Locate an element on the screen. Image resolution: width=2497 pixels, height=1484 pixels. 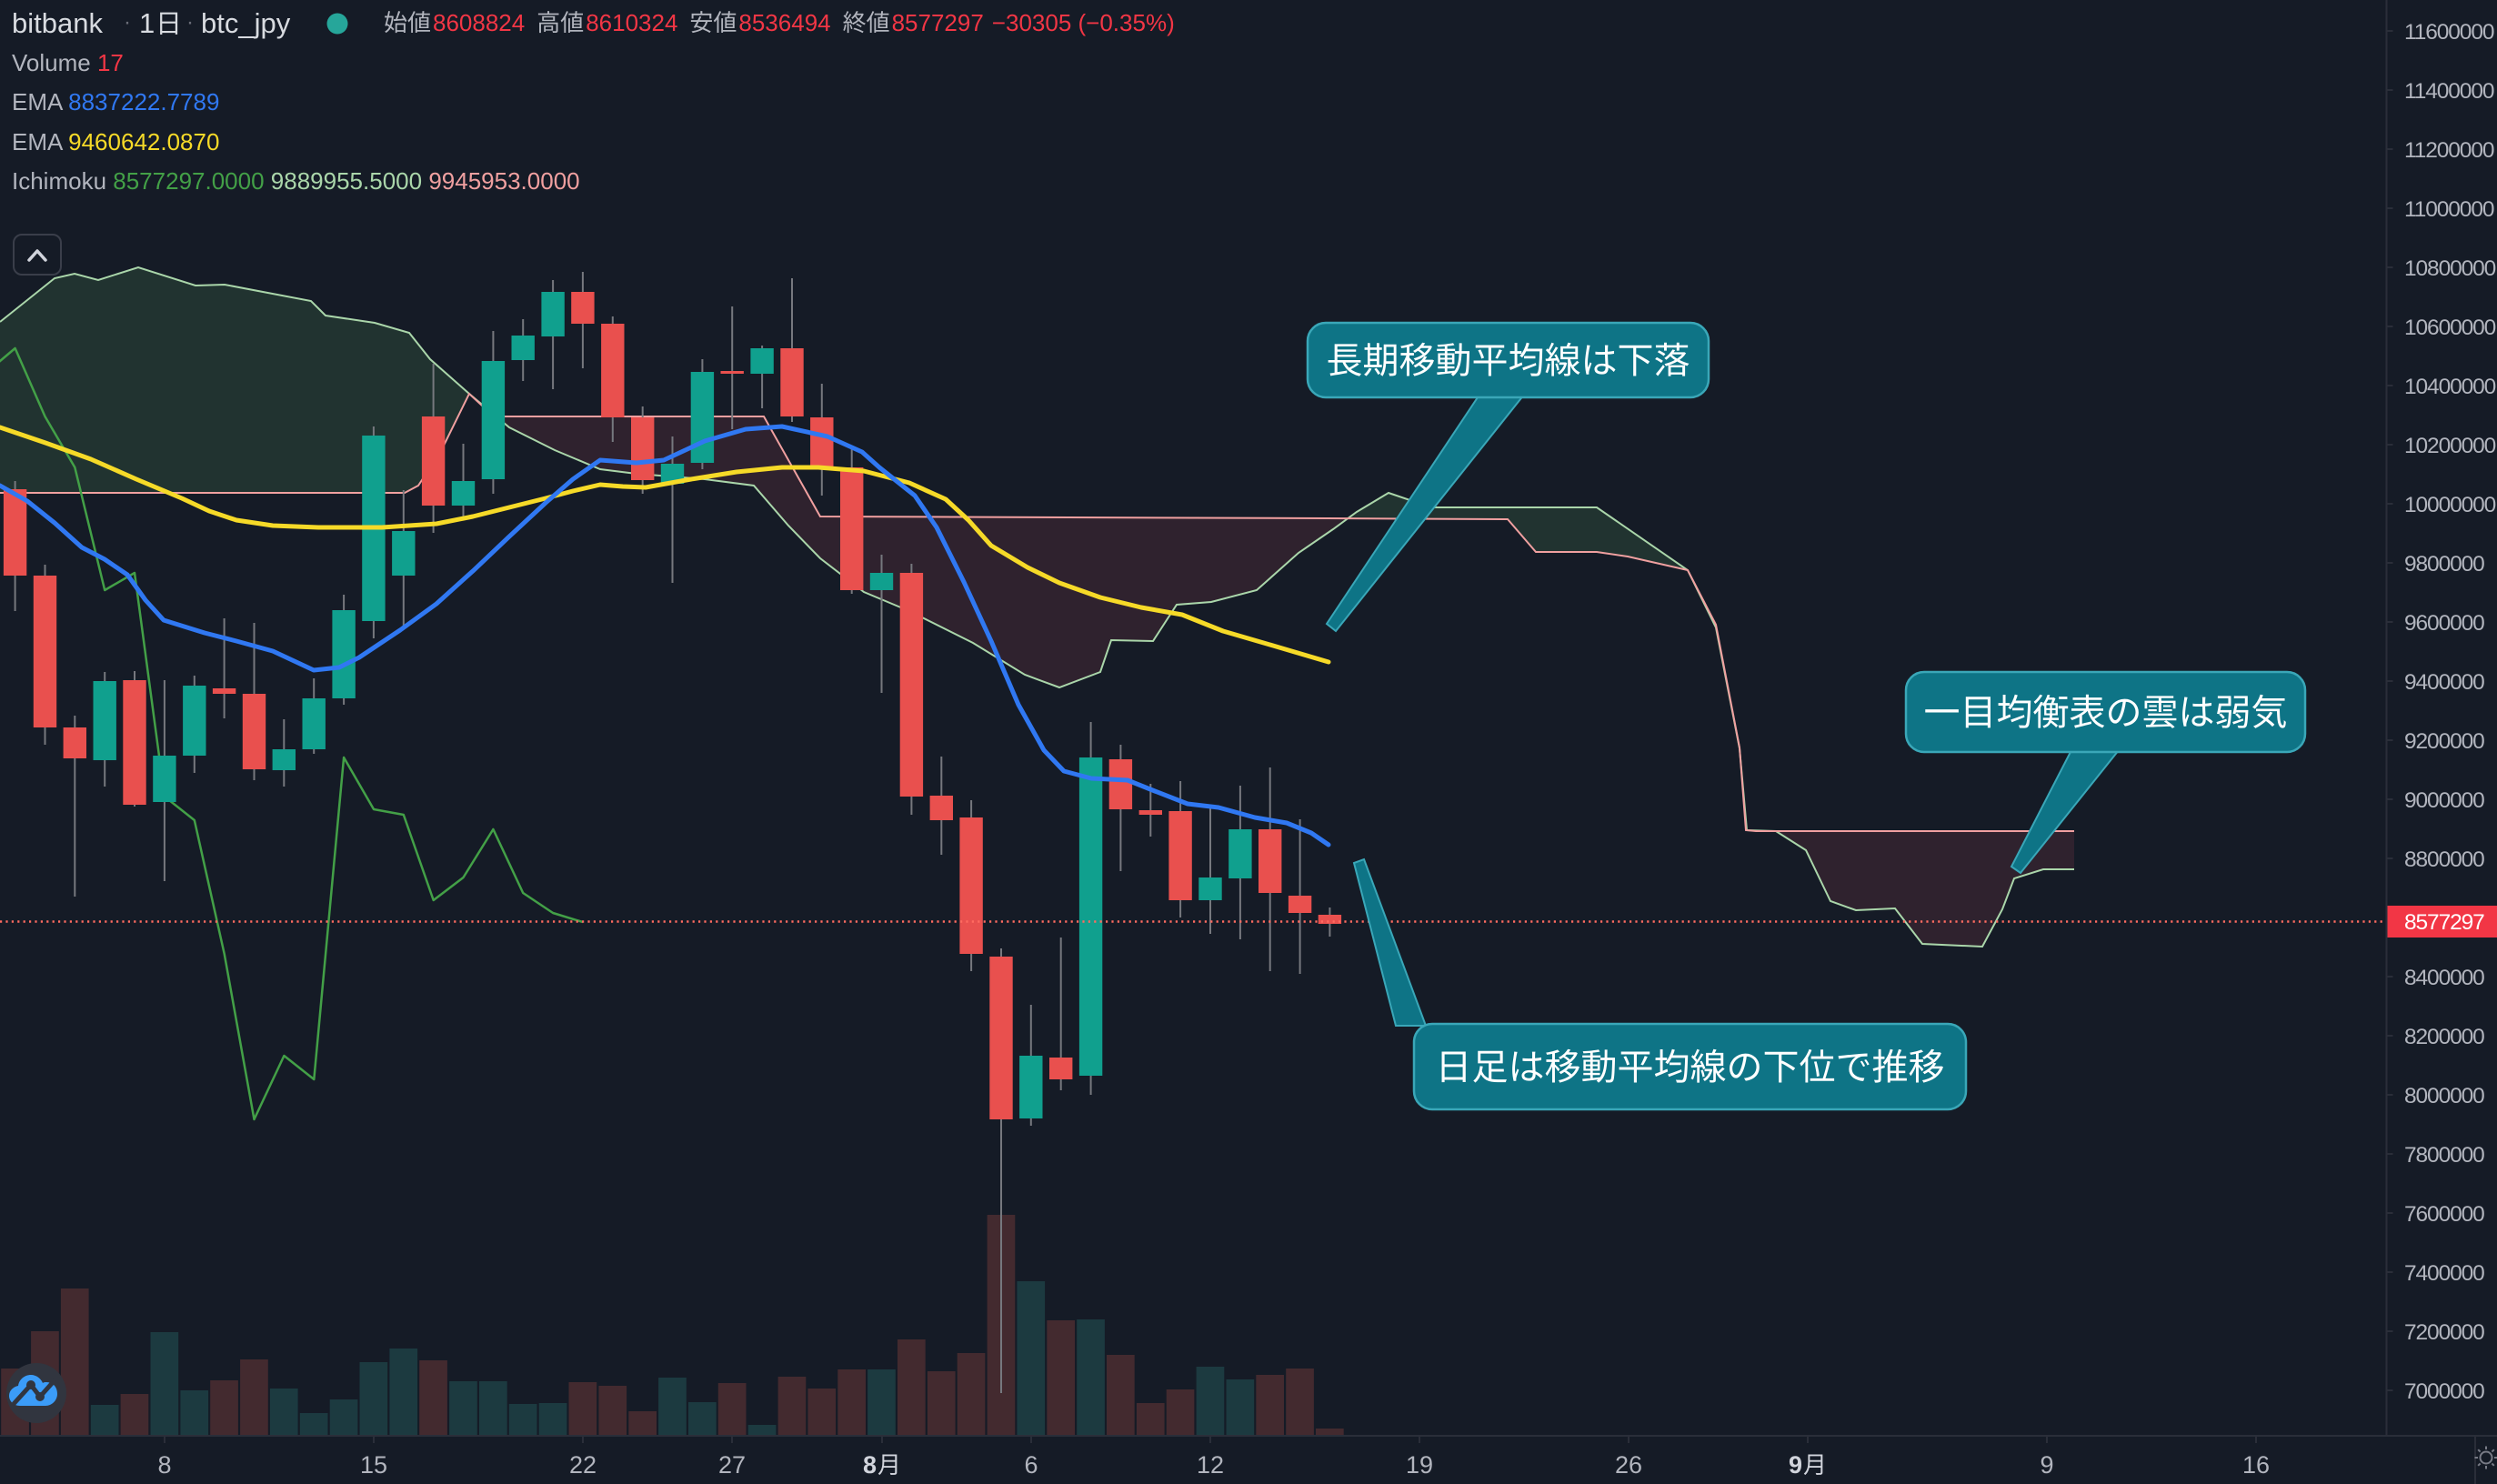
svg-text: 8400000 is located at coordinates (2444, 978).